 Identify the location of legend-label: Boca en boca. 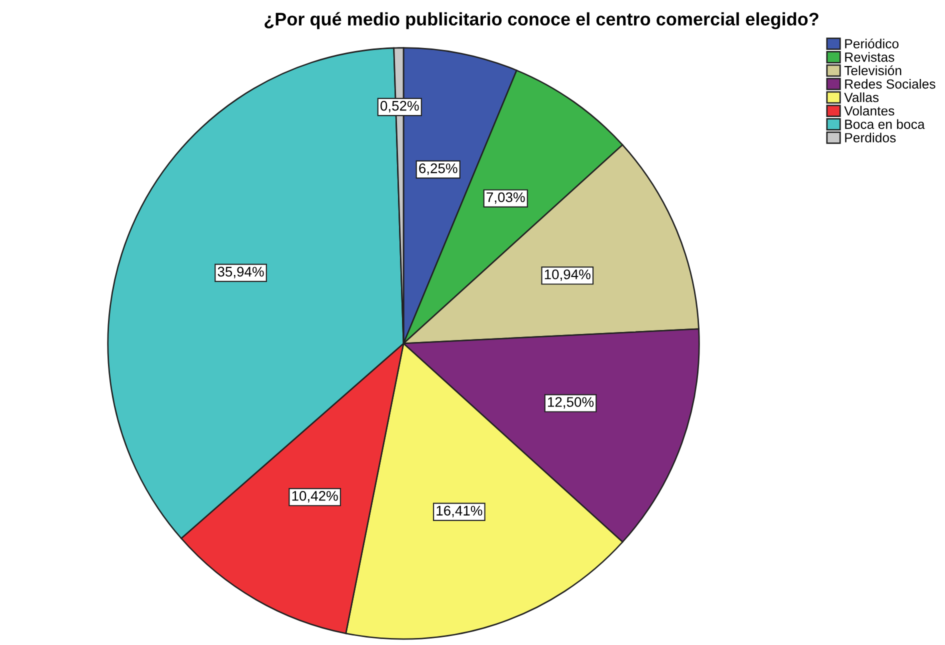
(885, 124).